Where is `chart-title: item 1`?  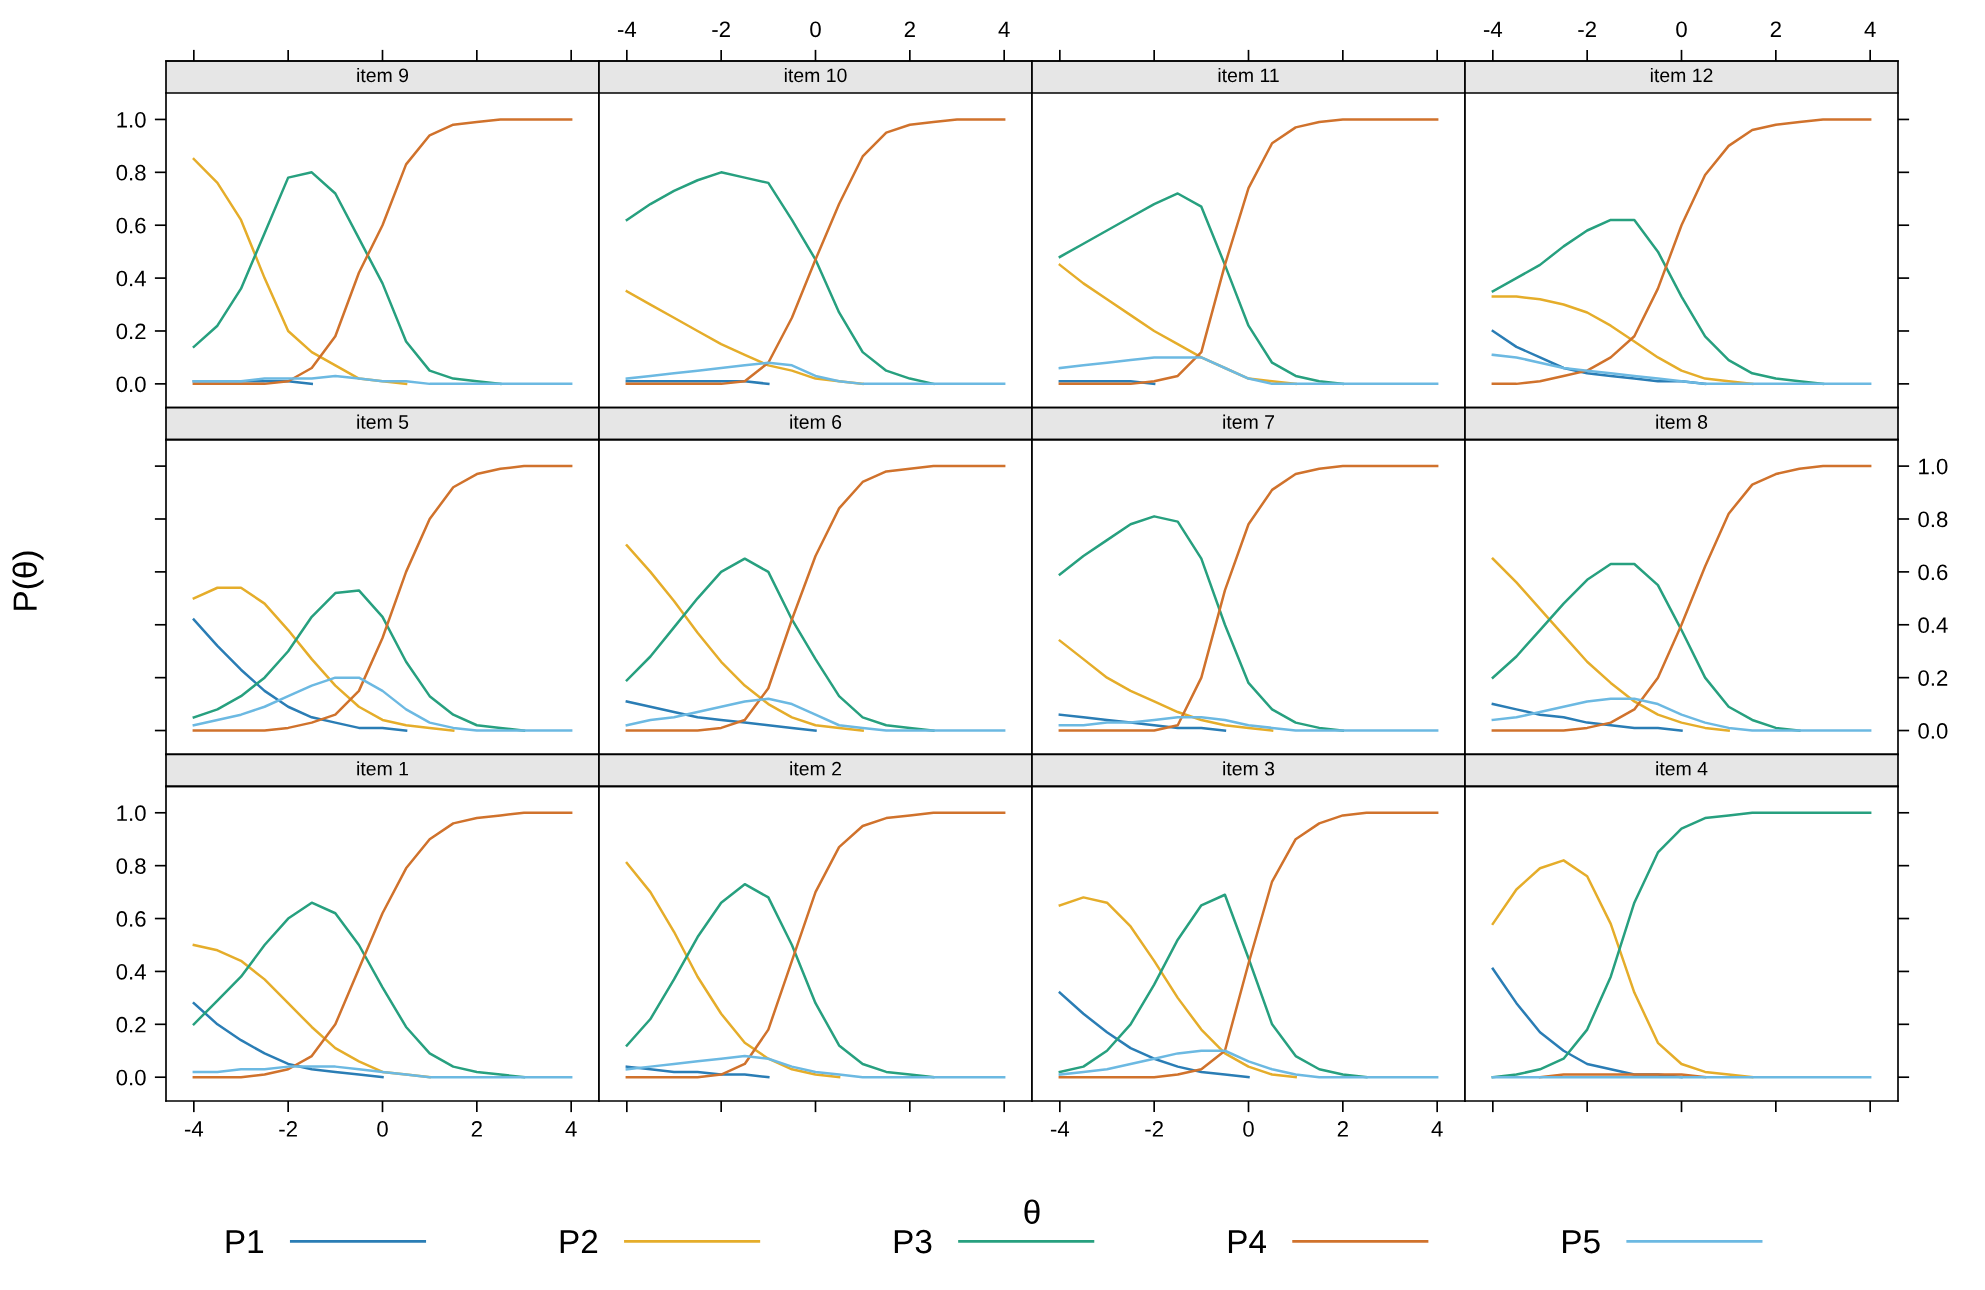 chart-title: item 1 is located at coordinates (383, 768).